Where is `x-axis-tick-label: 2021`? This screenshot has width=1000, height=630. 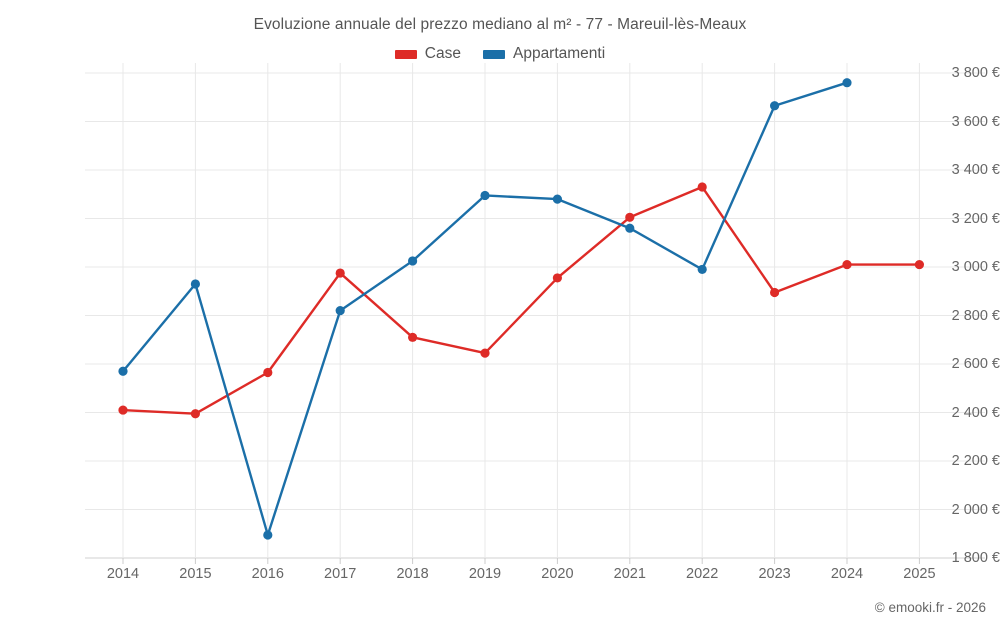 x-axis-tick-label: 2021 is located at coordinates (629, 574).